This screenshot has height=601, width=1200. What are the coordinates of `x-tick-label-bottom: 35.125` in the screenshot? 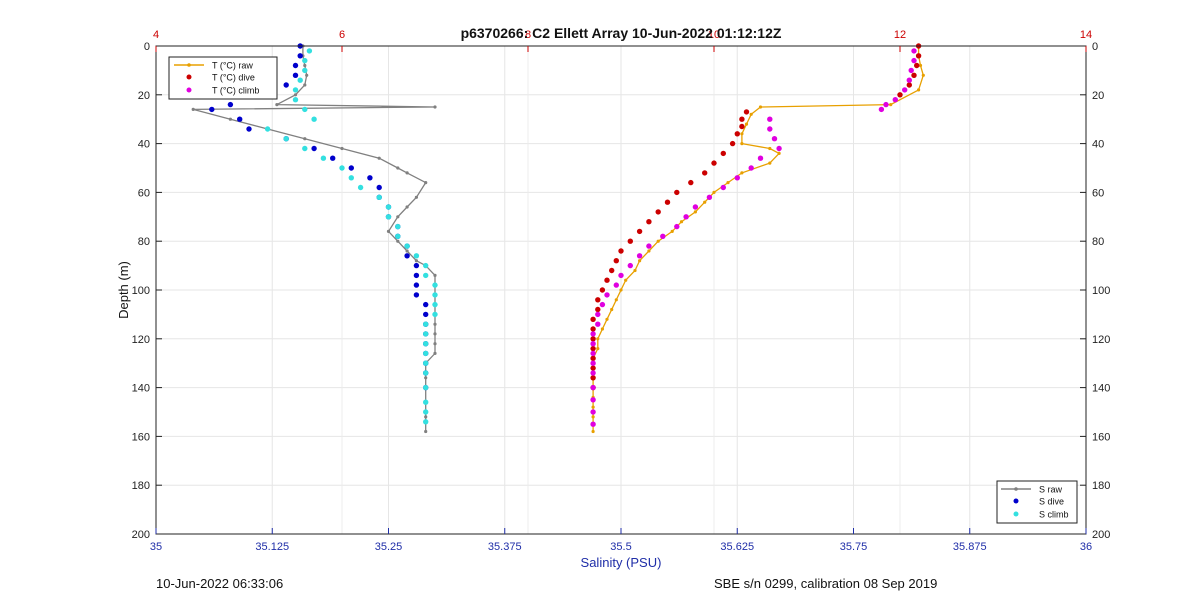 It's located at (272, 547).